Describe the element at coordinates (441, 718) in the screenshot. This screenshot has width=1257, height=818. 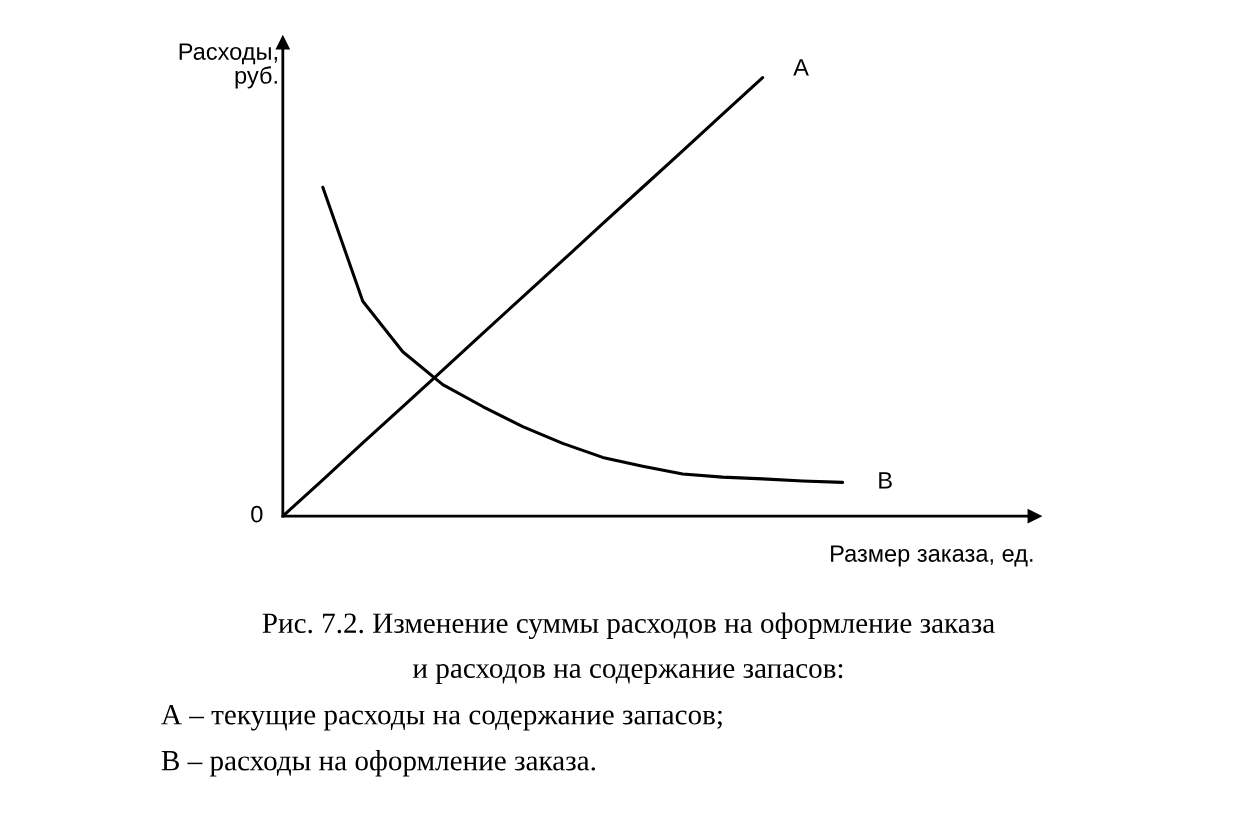
I see `text: А – текущие расходы на содержание запасов;` at that location.